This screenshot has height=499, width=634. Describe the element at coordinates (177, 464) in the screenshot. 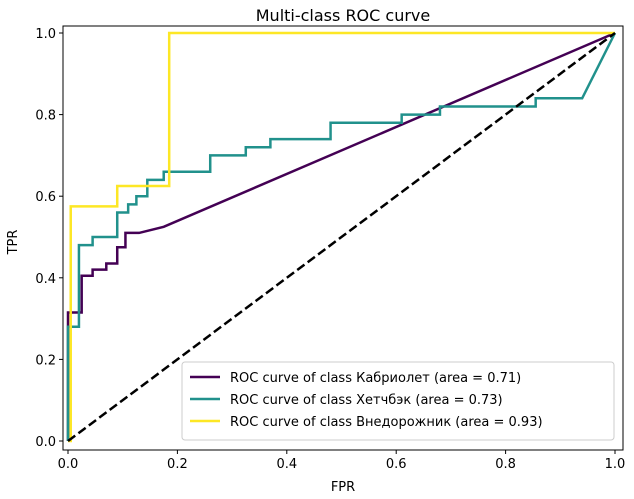

I see `x-tick-label: 0.2` at that location.